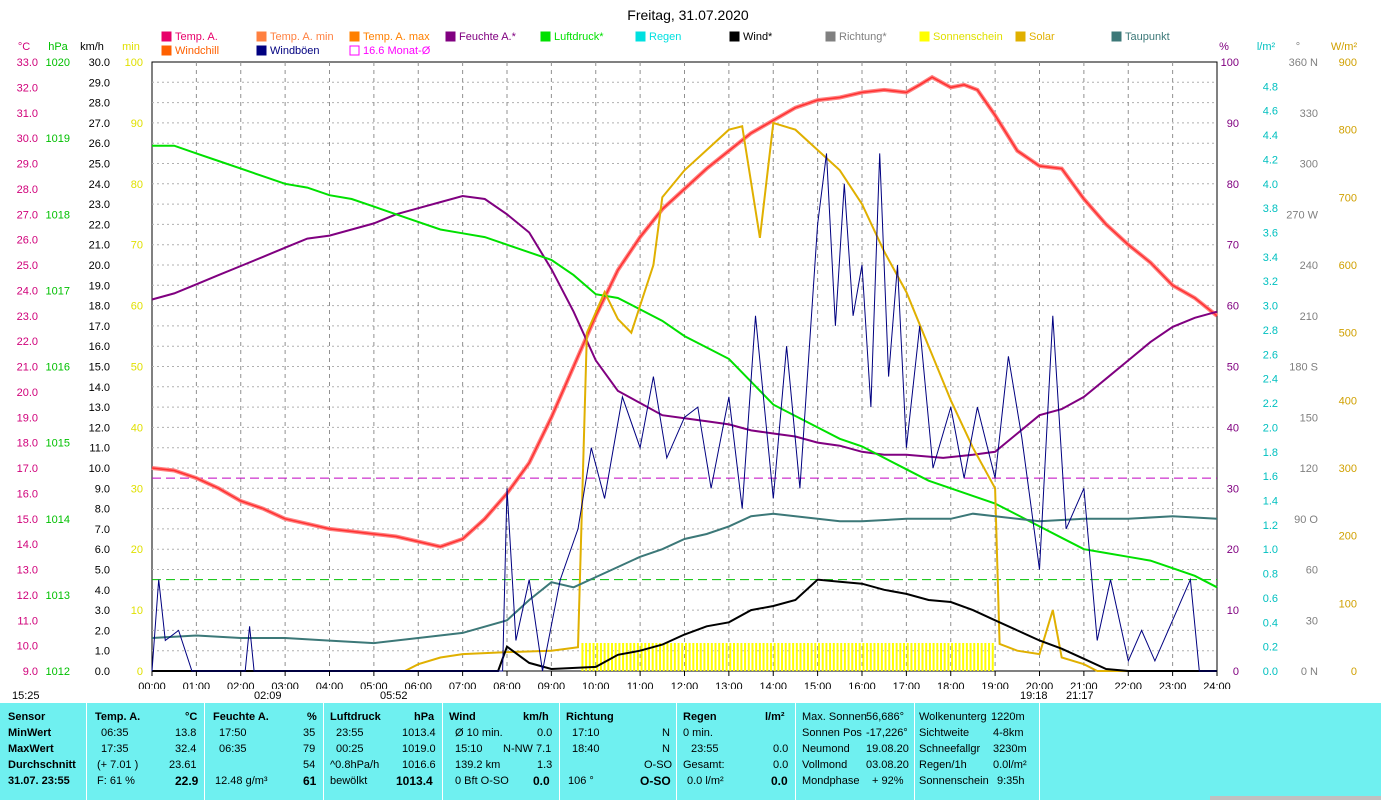  Describe the element at coordinates (58, 63) in the screenshot. I see `tick-label-hpa: 1020` at that location.